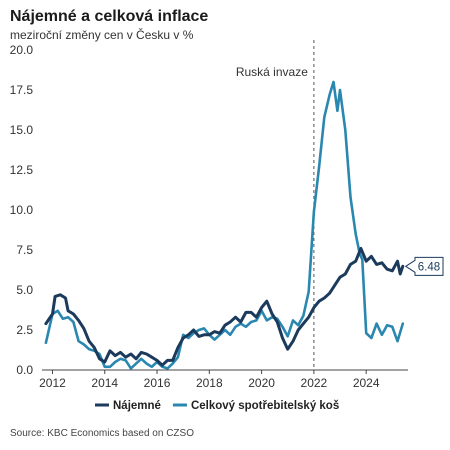  I want to click on callout-value: 6.48, so click(429, 267).